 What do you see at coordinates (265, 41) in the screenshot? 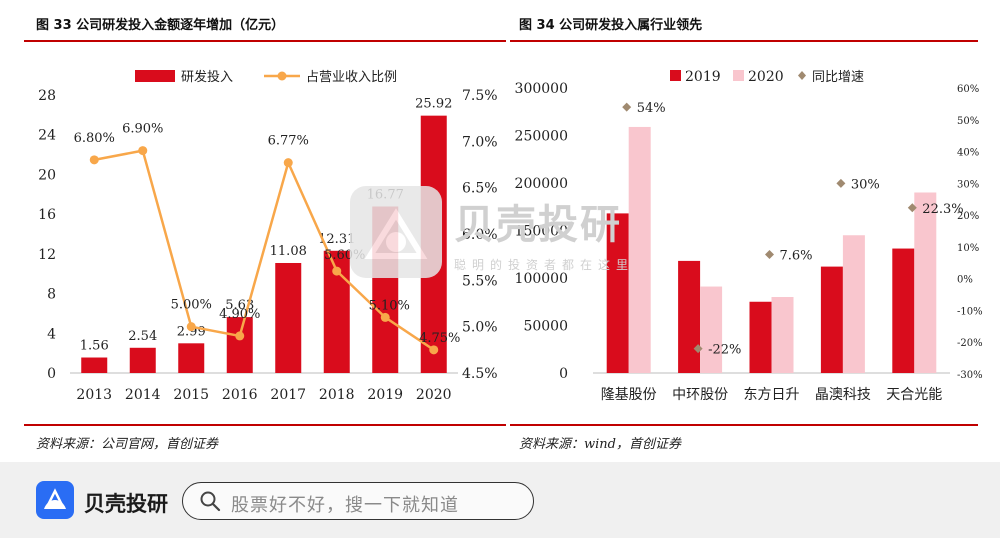
I see `left-title-rule` at bounding box center [265, 41].